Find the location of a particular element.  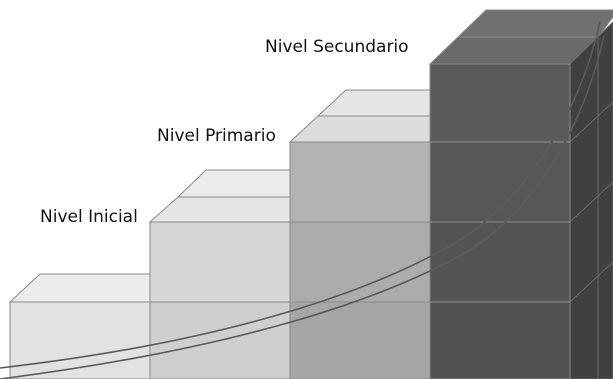

step-3-front-bottom is located at coordinates (360, 340).